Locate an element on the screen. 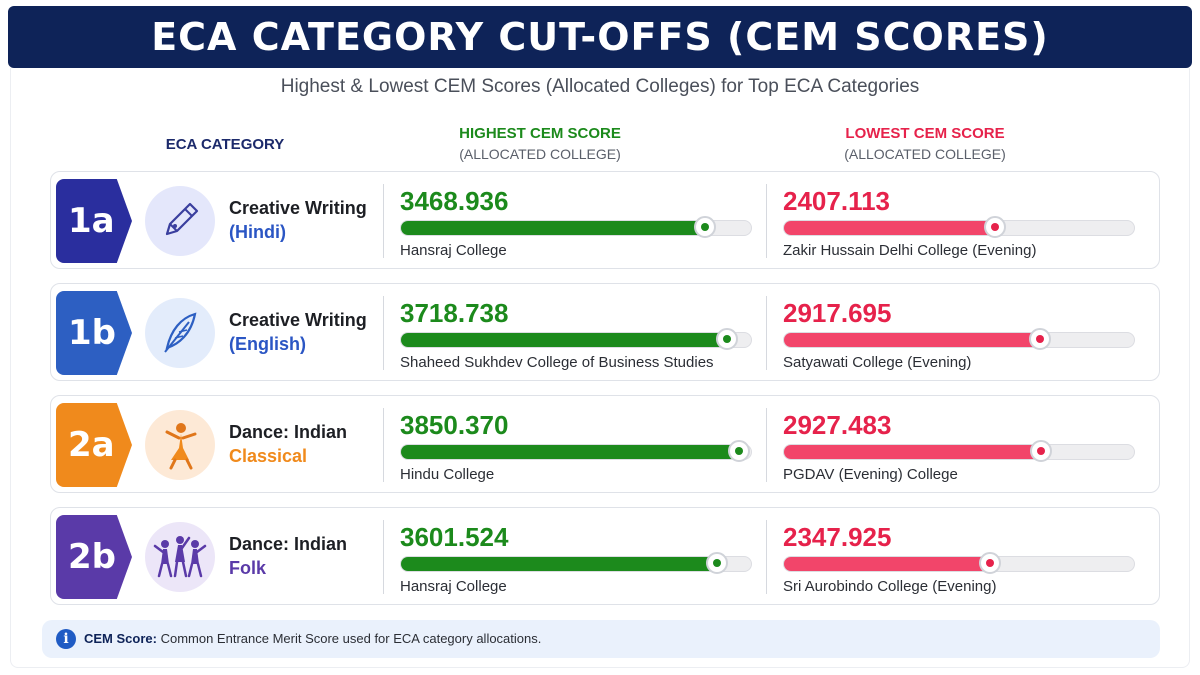  header-category-label: ECA CATEGORY is located at coordinates (225, 144).